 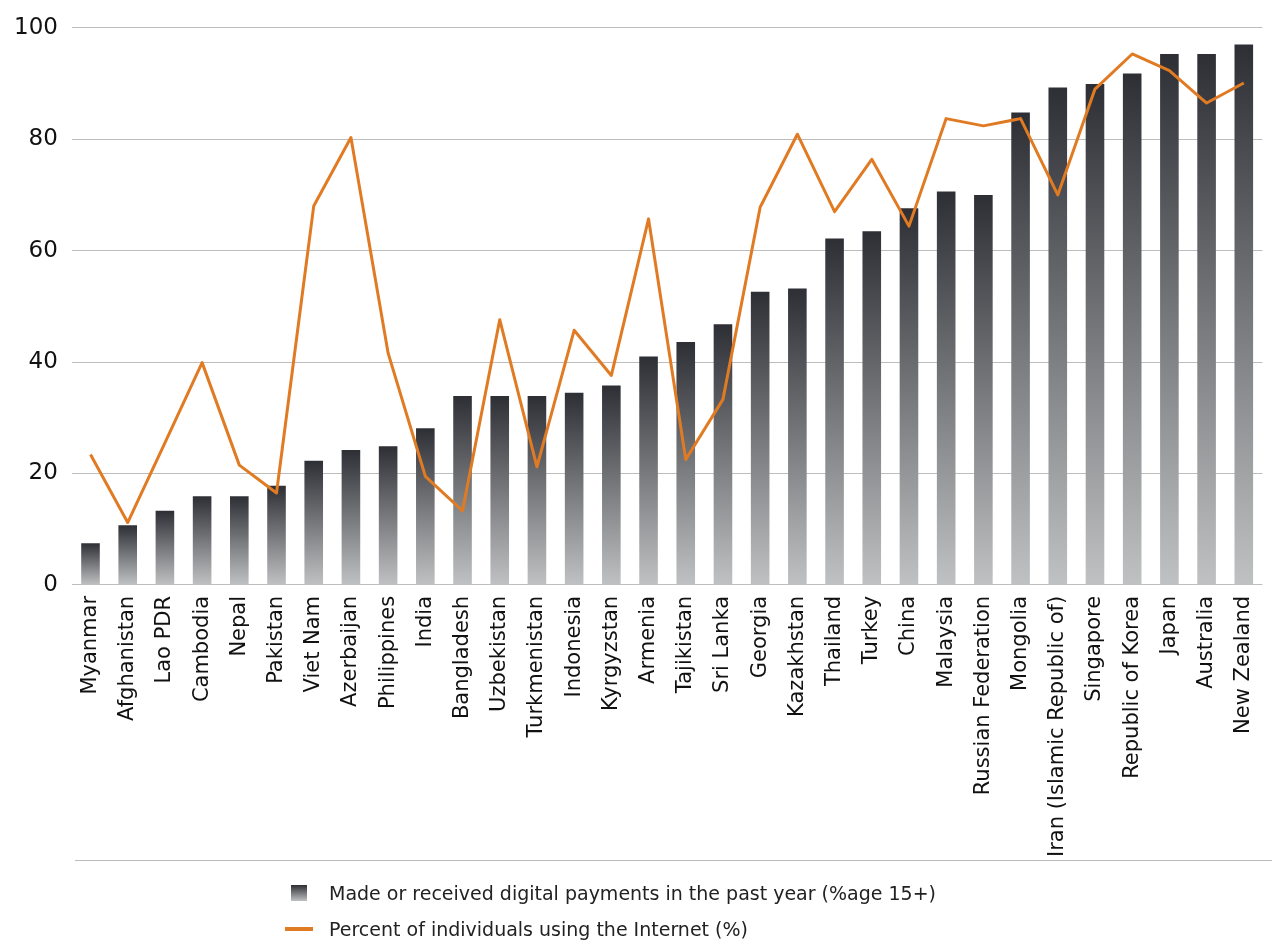 I want to click on x-tick-label: Kyrgyzstan, so click(x=609, y=653).